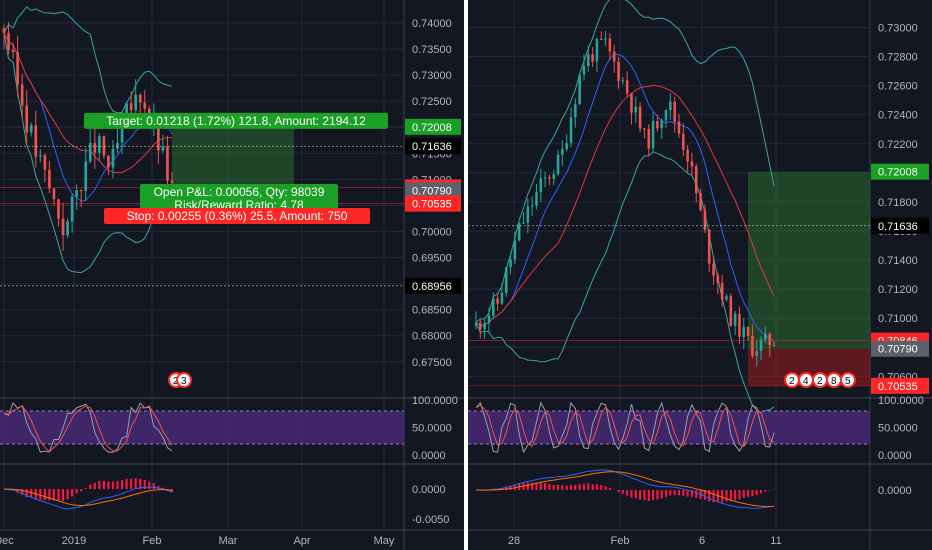 Image resolution: width=932 pixels, height=550 pixels. What do you see at coordinates (237, 216) in the screenshot?
I see `stop-label-bg` at bounding box center [237, 216].